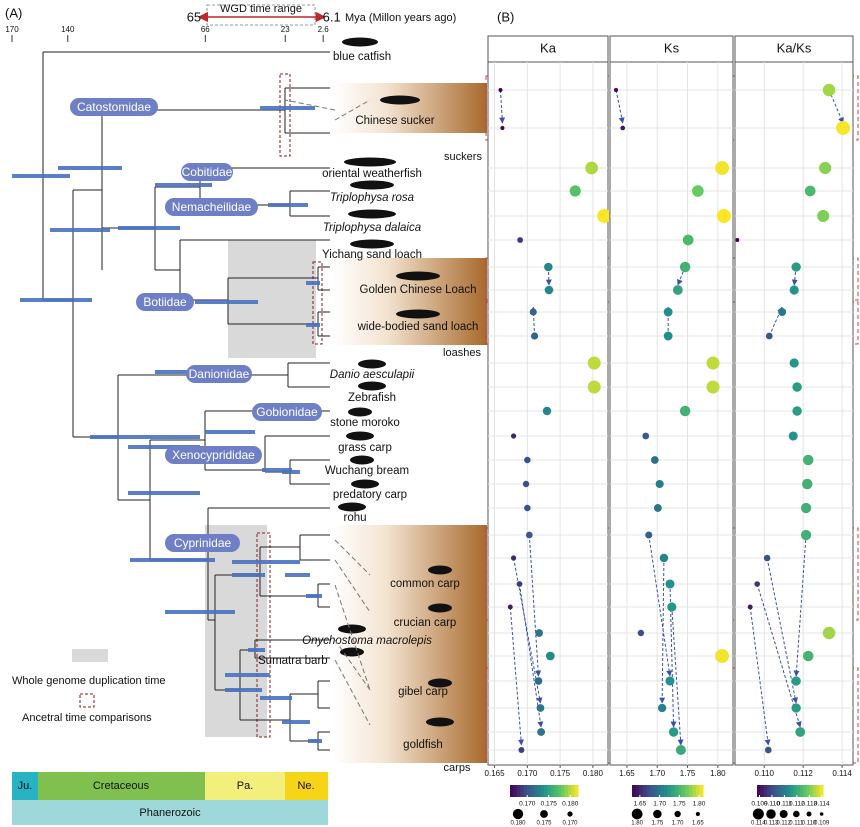 This screenshot has height=827, width=860. Describe the element at coordinates (771, 824) in the screenshot. I see `size-label: 0.113` at that location.